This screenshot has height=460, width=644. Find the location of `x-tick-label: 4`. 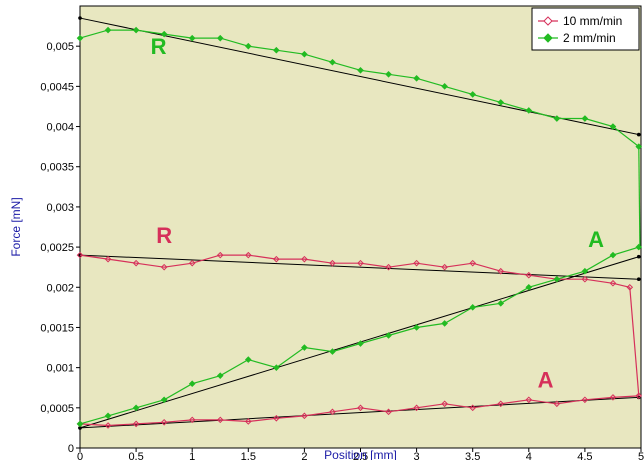

x-tick-label: 4 is located at coordinates (529, 455).